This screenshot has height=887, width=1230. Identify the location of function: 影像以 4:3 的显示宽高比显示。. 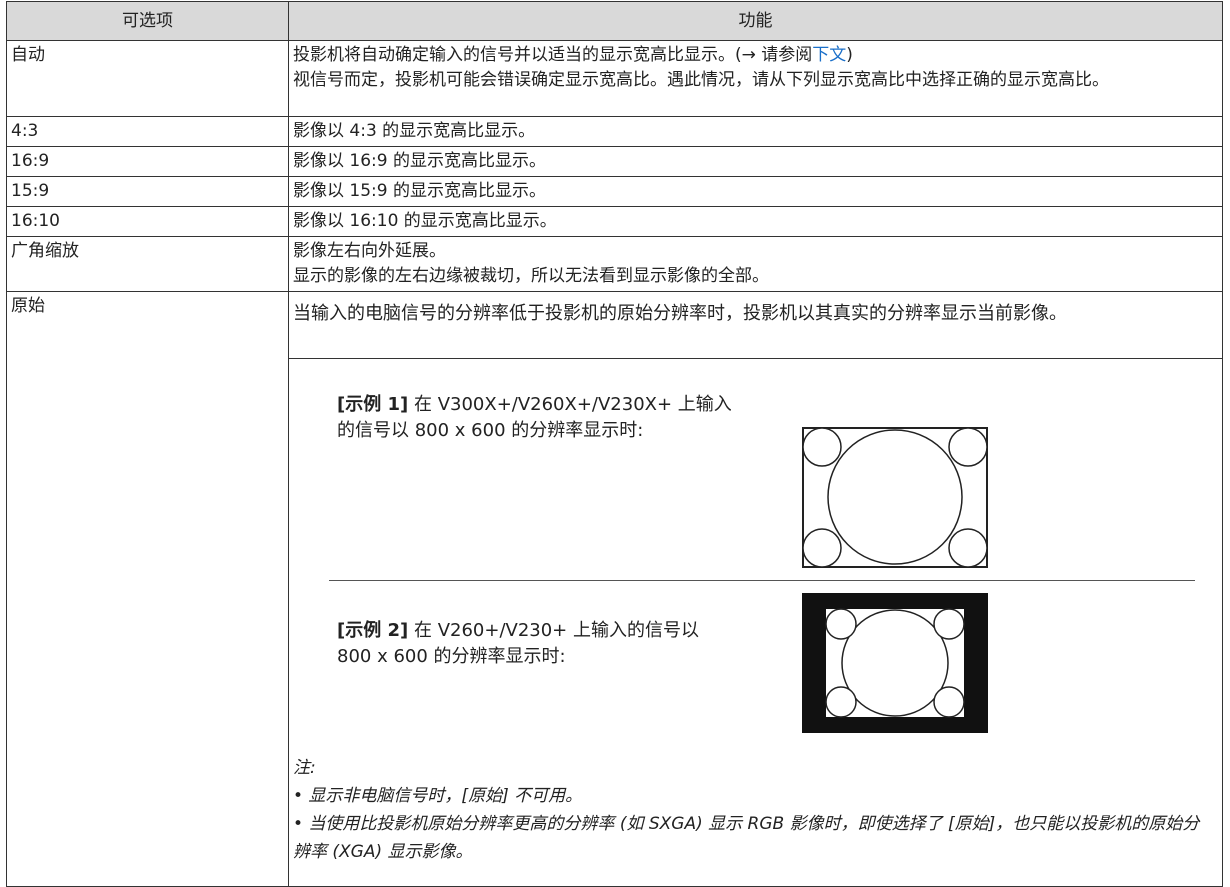
(755, 131).